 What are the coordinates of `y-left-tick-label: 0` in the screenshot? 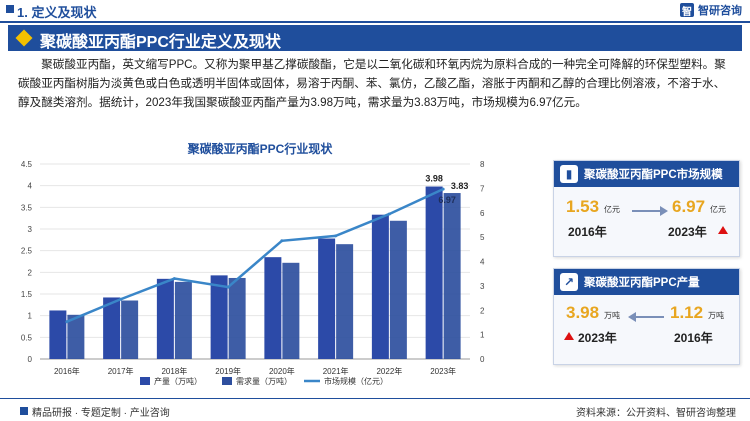 It's located at (30, 359).